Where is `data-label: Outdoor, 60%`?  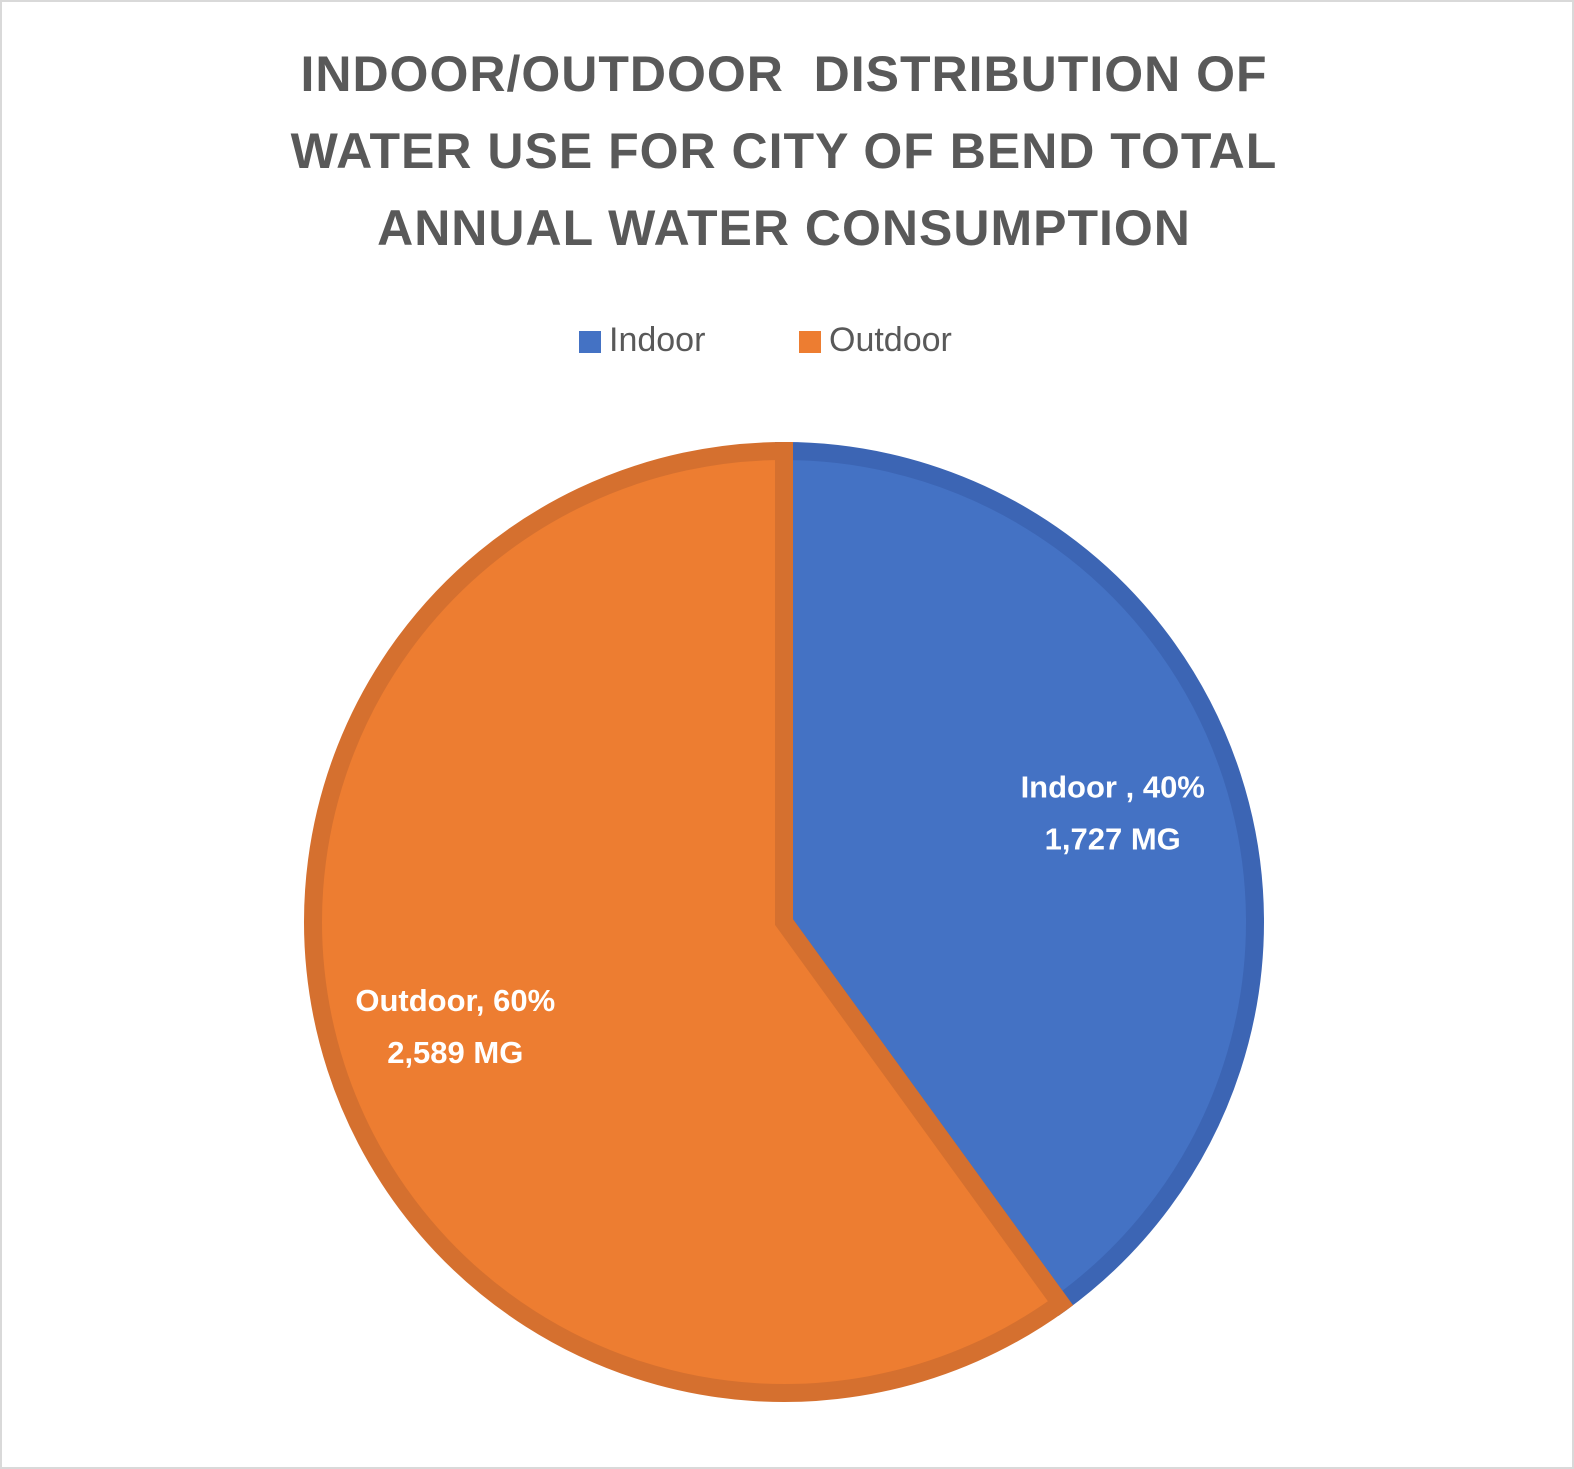 data-label: Outdoor, 60% is located at coordinates (455, 1000).